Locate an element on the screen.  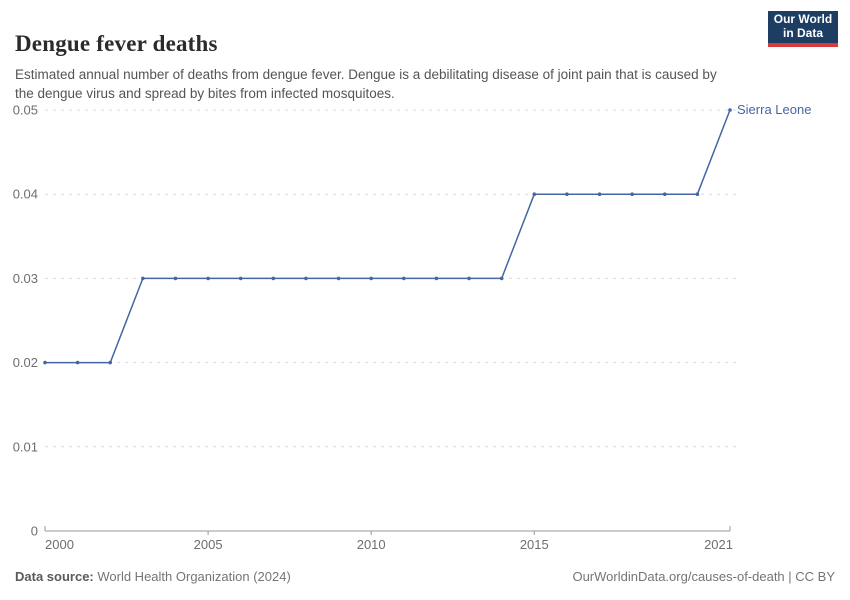
x-axis-tick-label: 2005 is located at coordinates (208, 544).